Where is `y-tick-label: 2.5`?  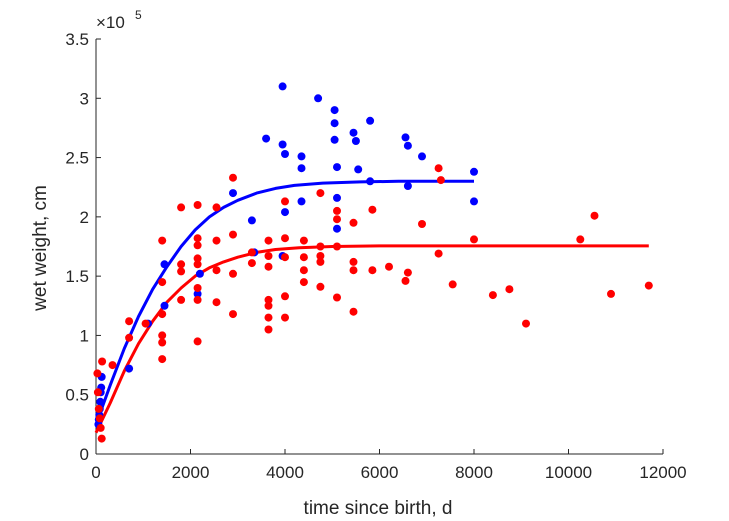 y-tick-label: 2.5 is located at coordinates (77, 158).